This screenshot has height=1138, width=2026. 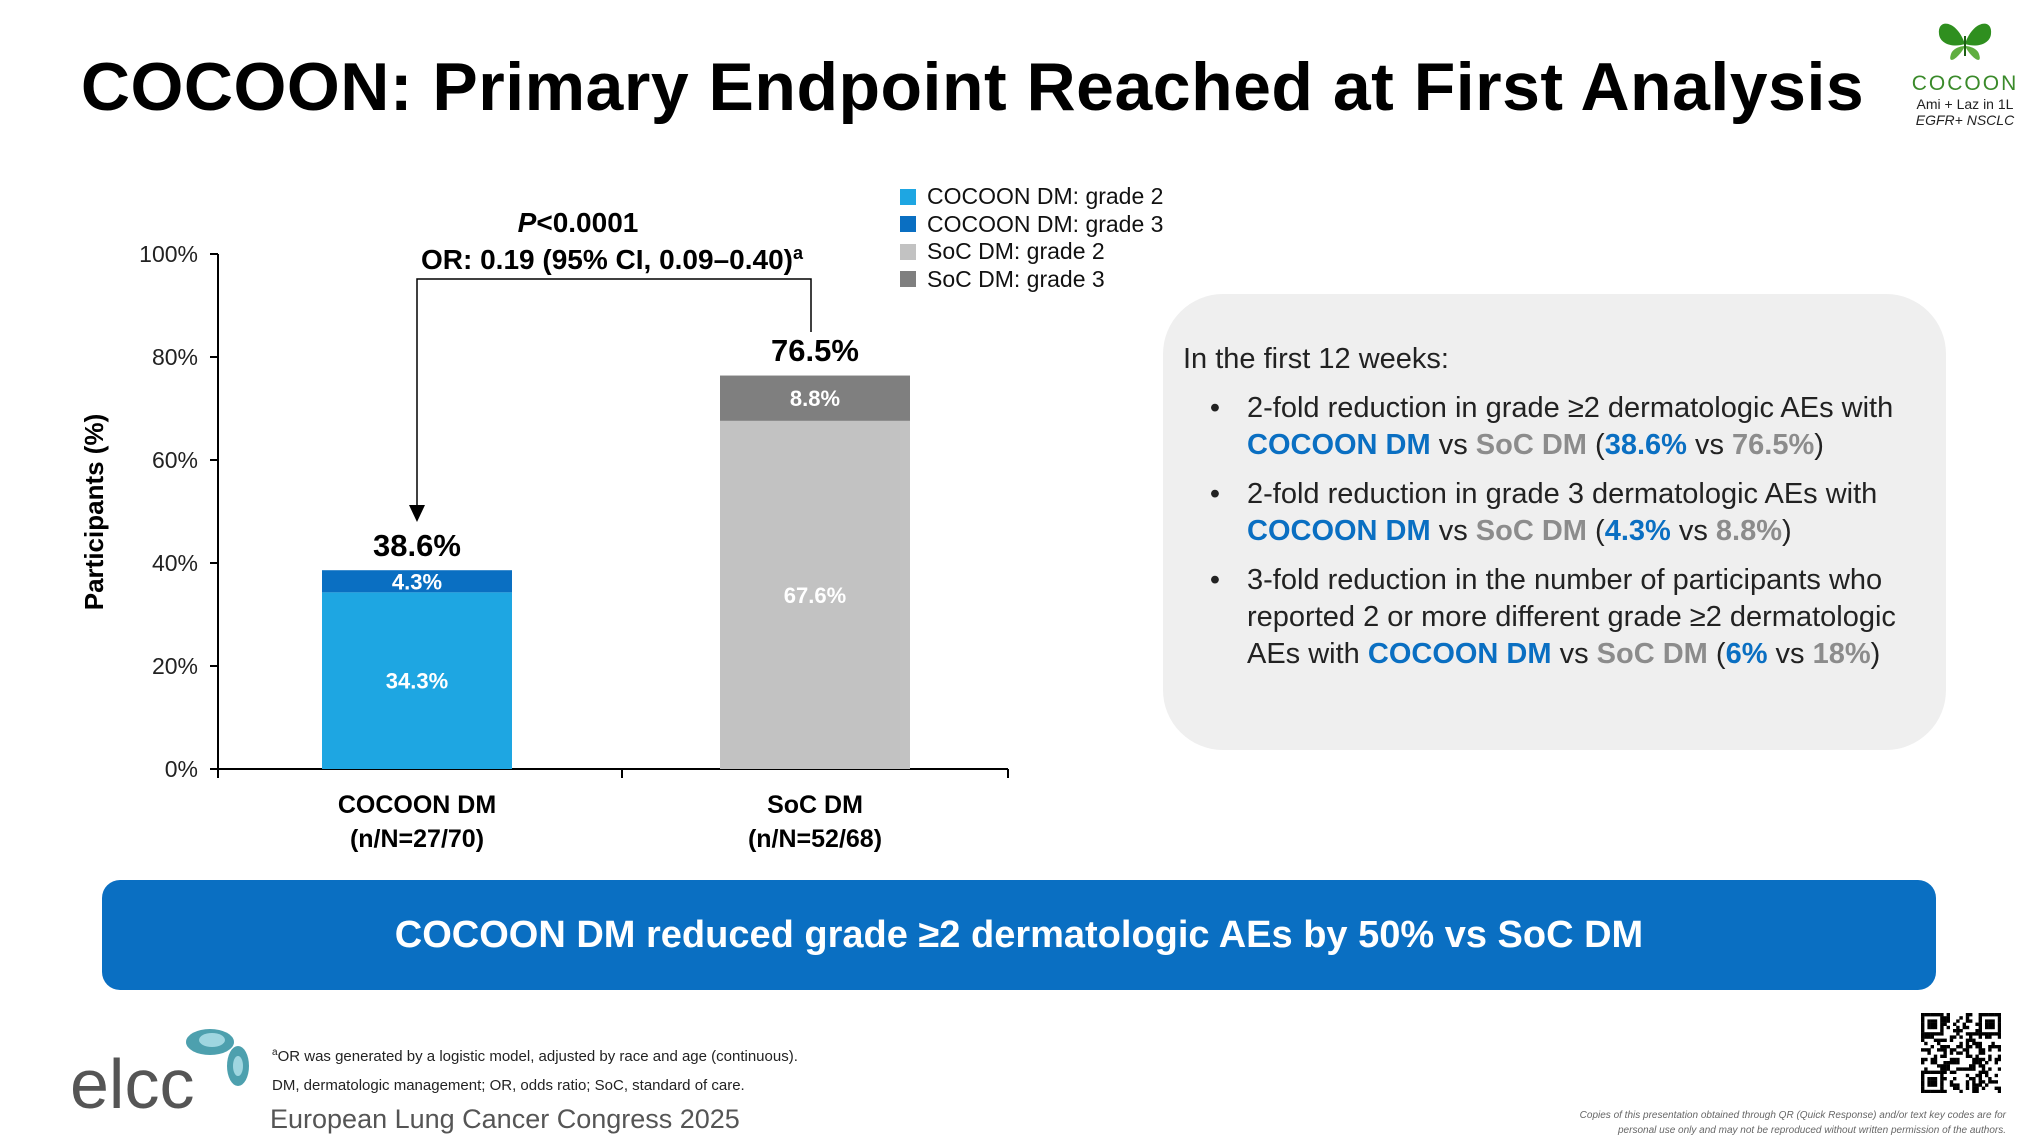 I want to click on x-category-label: SoC DM, so click(x=815, y=805).